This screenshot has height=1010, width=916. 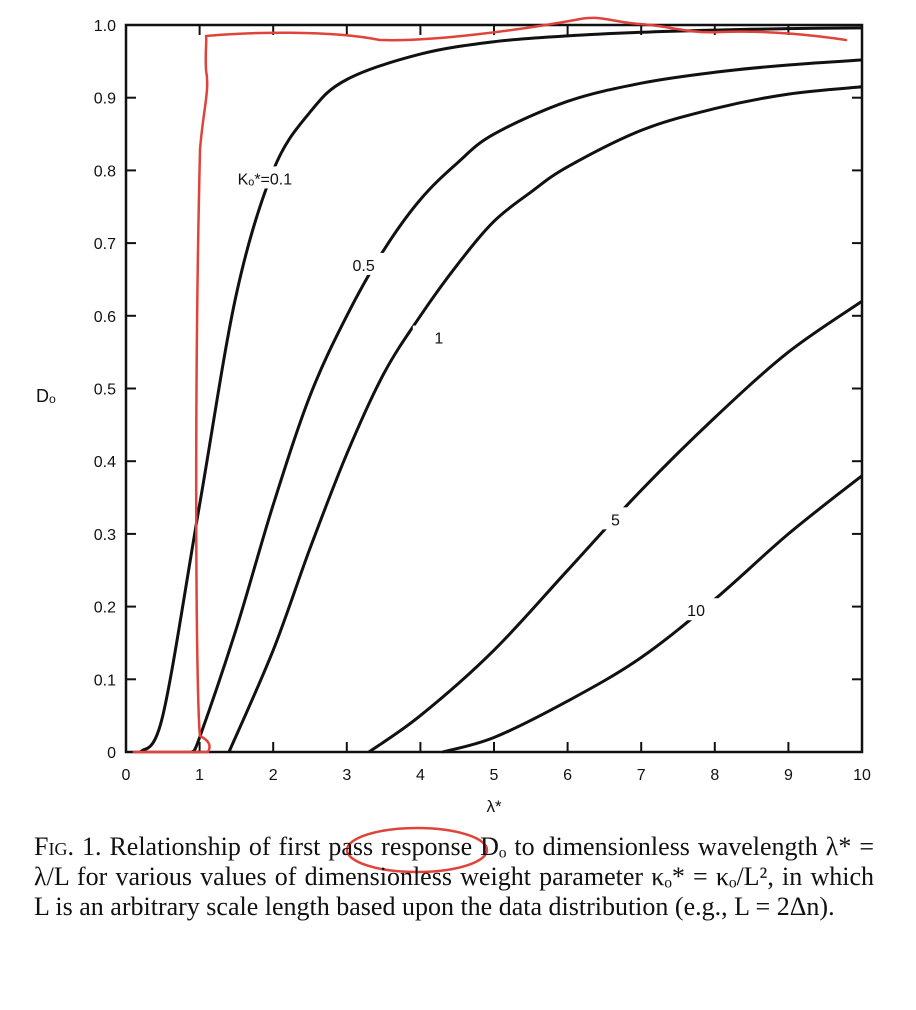 What do you see at coordinates (273, 775) in the screenshot?
I see `x-tick-label: 2` at bounding box center [273, 775].